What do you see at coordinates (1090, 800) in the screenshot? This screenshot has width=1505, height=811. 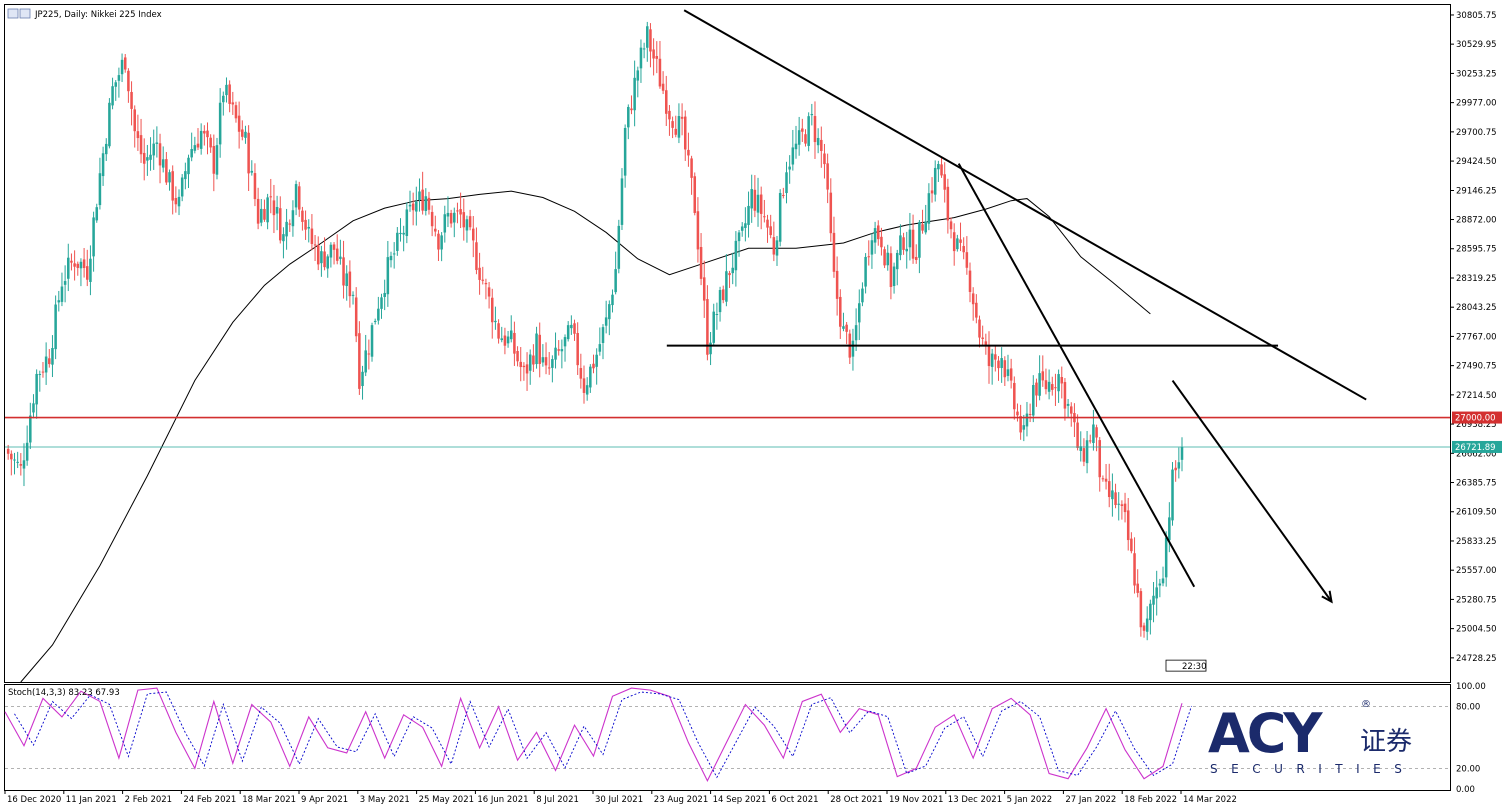 I see `date-tick-label: 27 Jan 2022` at bounding box center [1090, 800].